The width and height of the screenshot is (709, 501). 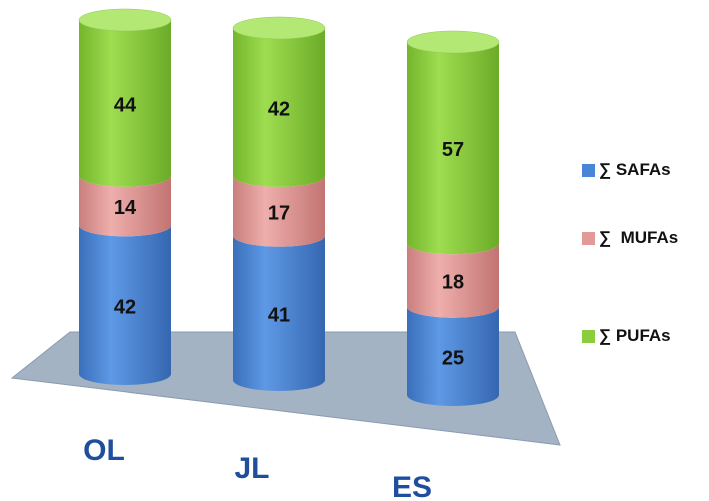 I want to click on bar-ol: 42 14 44, so click(x=125, y=196).